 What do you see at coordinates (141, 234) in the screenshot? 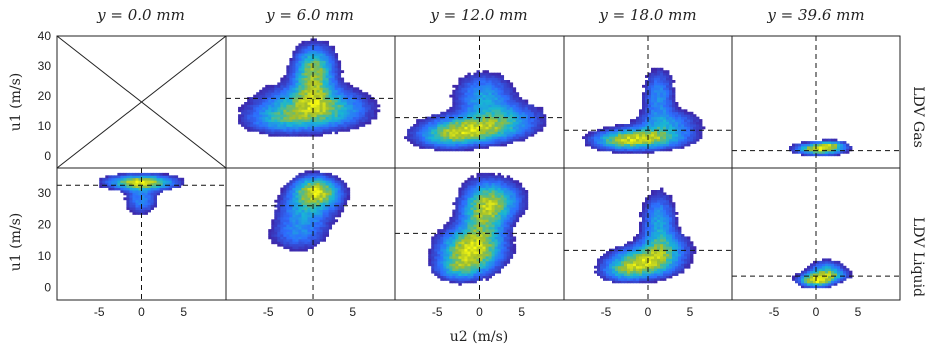
I see `panel-liquid-y00` at bounding box center [141, 234].